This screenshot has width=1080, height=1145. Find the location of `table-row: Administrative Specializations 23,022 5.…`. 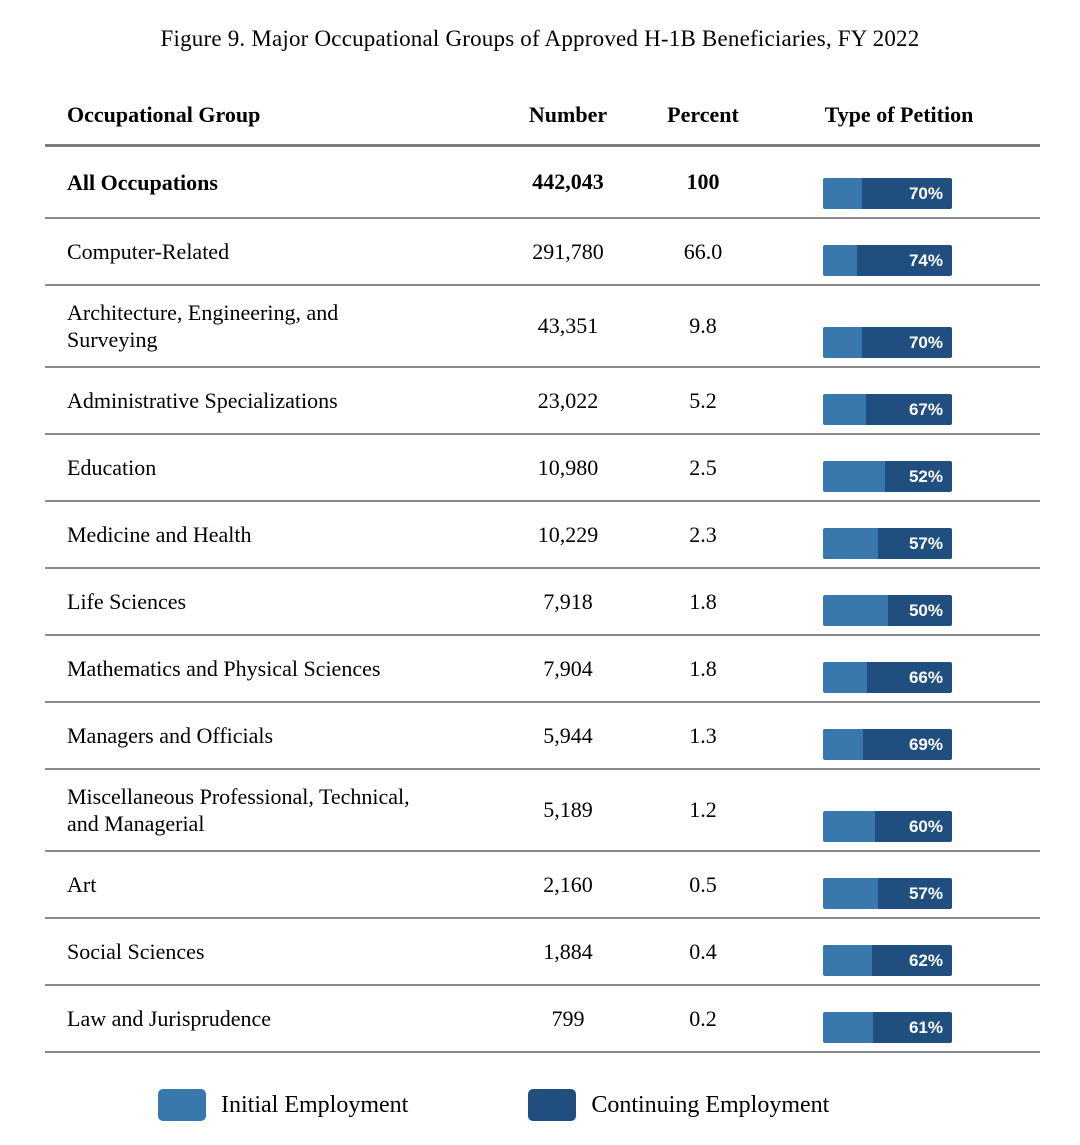

table-row: Administrative Specializations 23,022 5.… is located at coordinates (542, 401).